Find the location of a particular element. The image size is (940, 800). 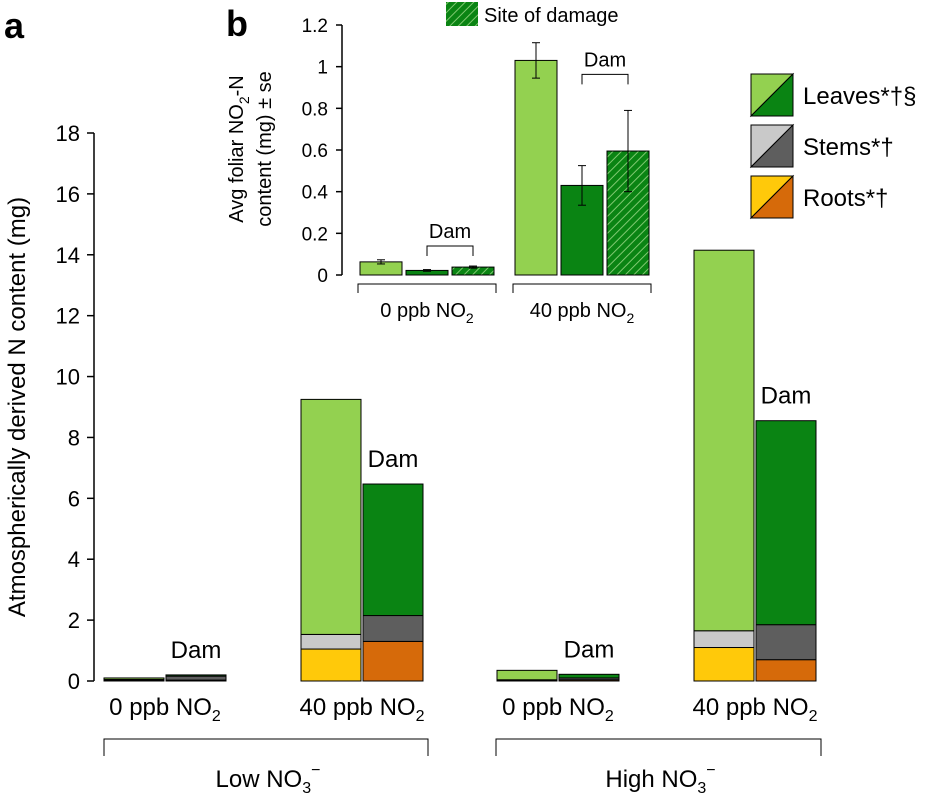

chart-b-y-tick-label: 1.2 is located at coordinates (315, 26).